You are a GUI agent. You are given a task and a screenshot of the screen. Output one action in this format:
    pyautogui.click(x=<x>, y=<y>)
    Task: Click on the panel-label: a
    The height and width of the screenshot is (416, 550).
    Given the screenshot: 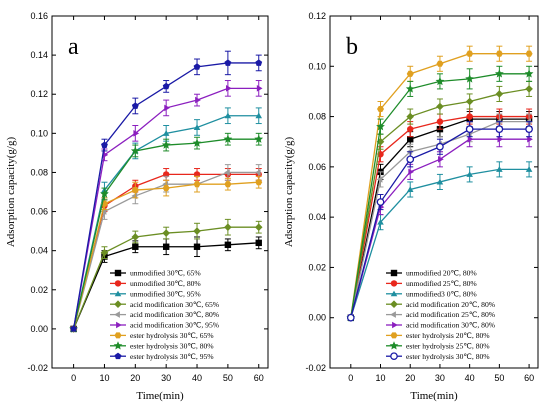 What is the action you would take?
    pyautogui.click(x=73, y=47)
    